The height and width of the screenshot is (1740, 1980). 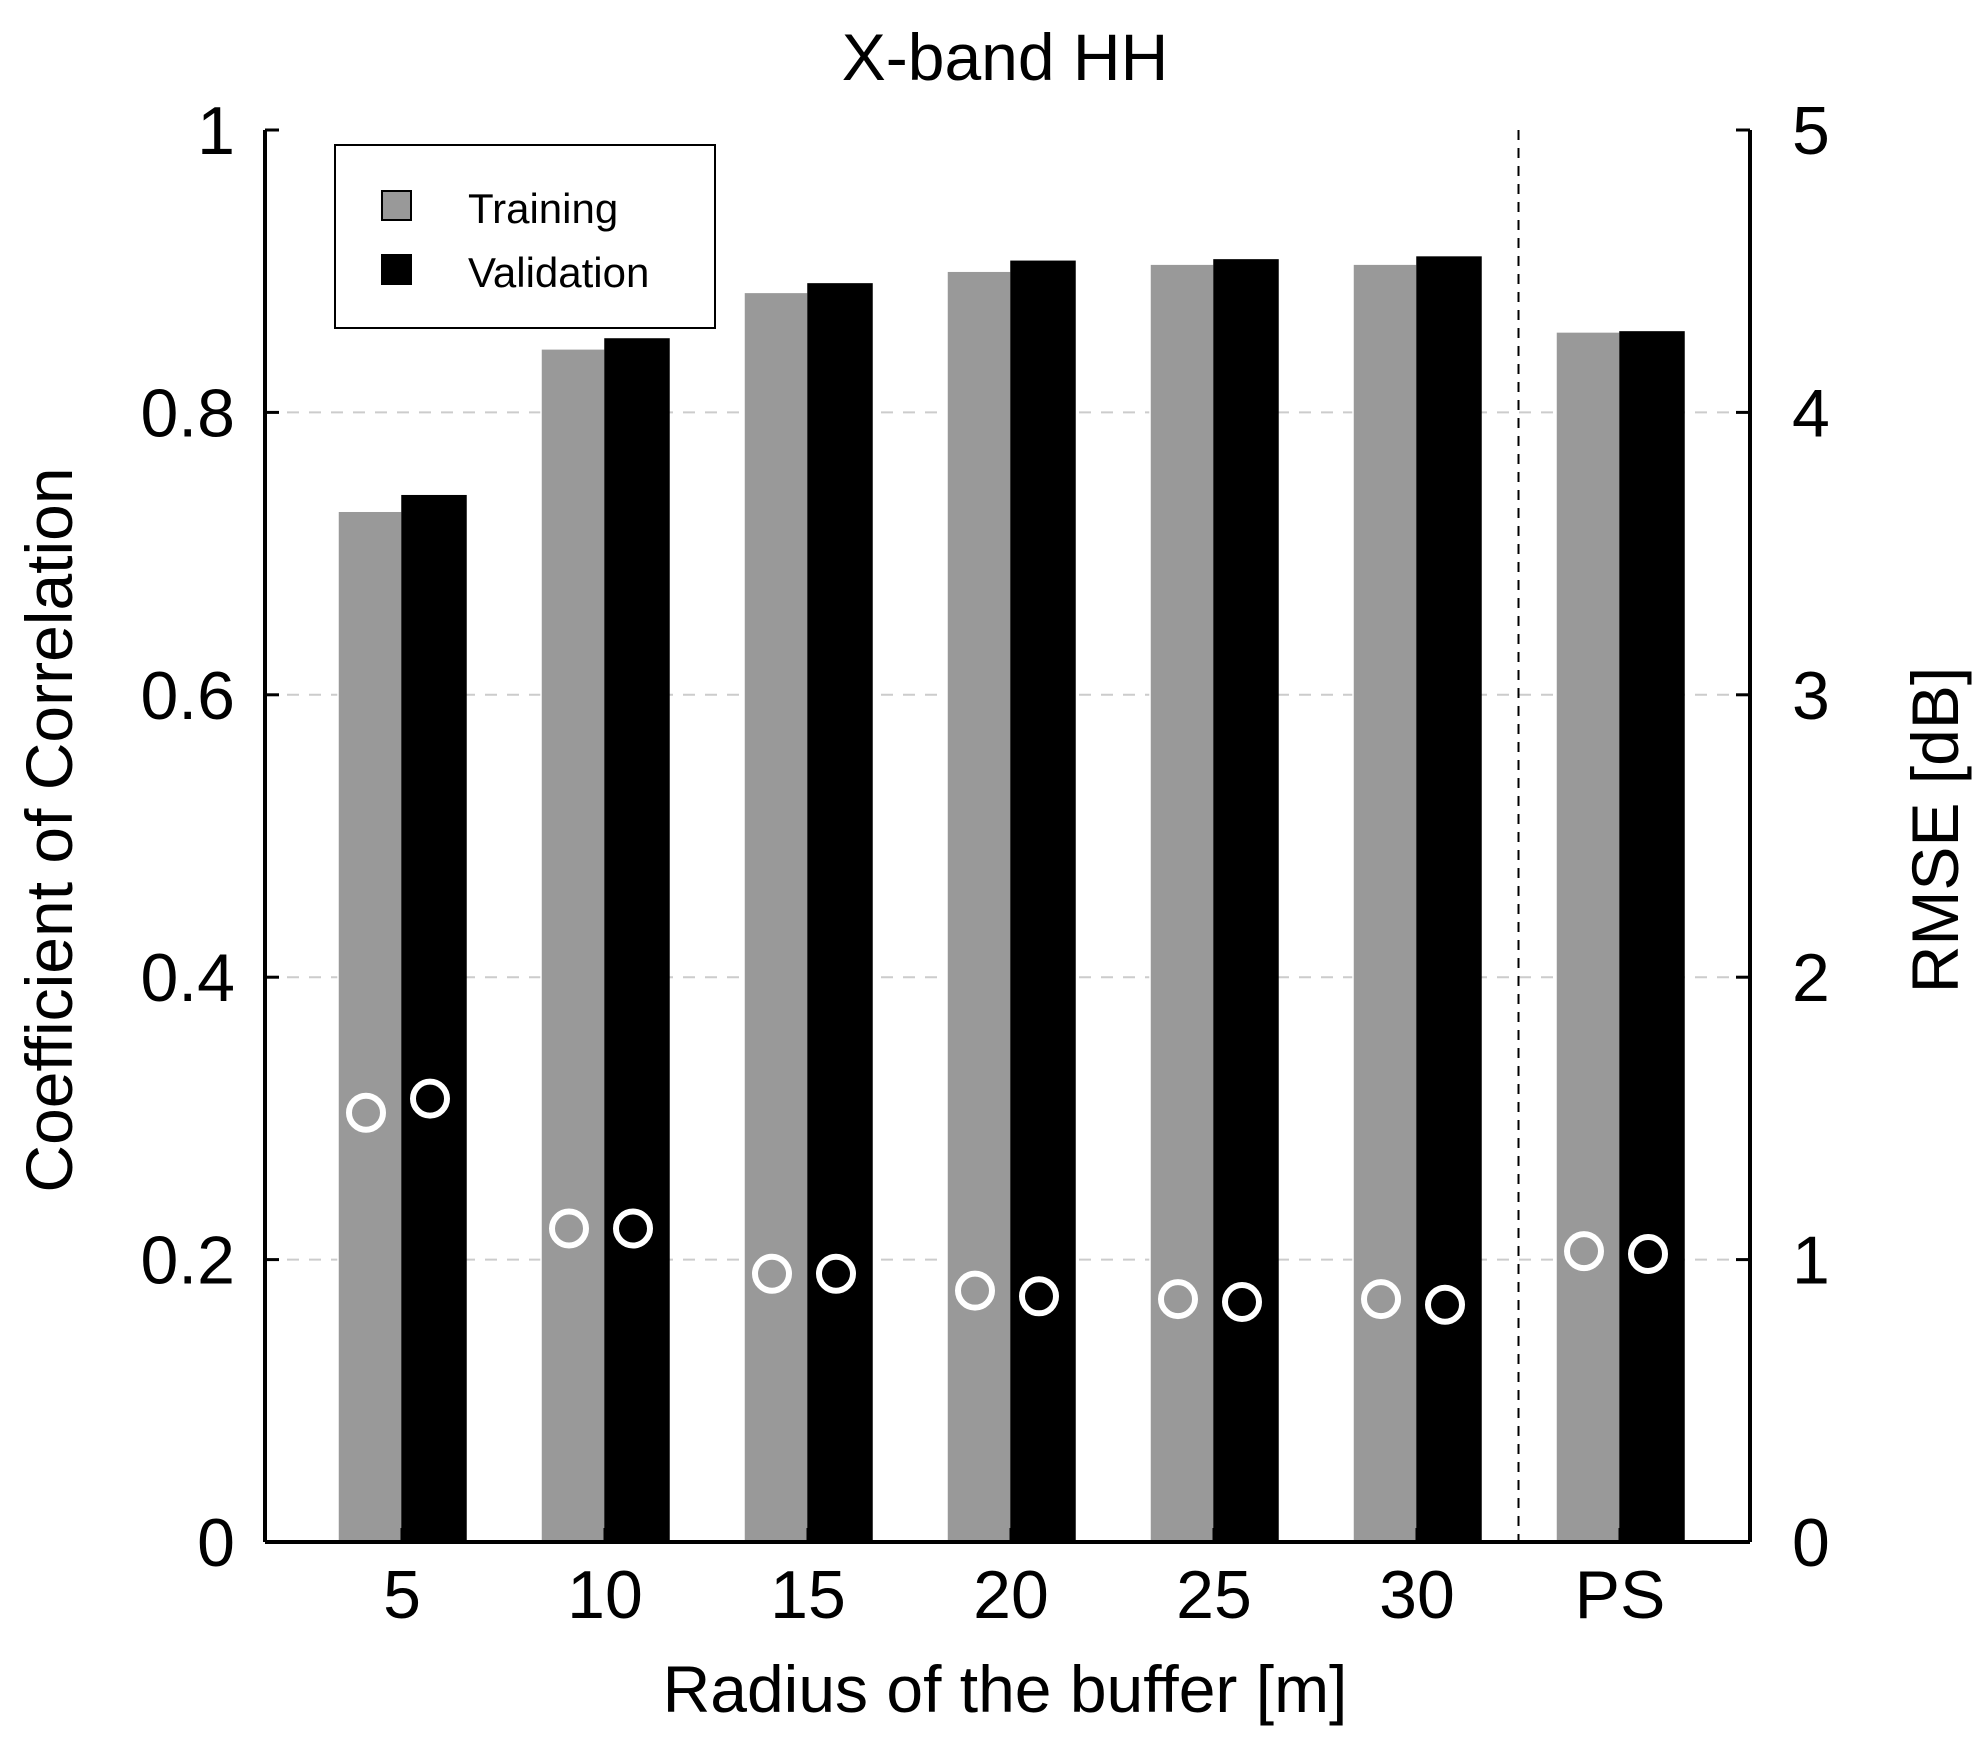 What do you see at coordinates (1214, 1595) in the screenshot?
I see `x-tick-label: 25` at bounding box center [1214, 1595].